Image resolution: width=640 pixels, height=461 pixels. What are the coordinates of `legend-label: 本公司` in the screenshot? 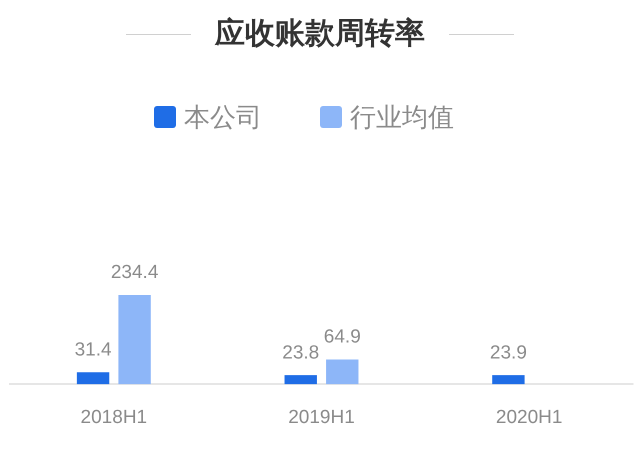 It's located at (223, 117).